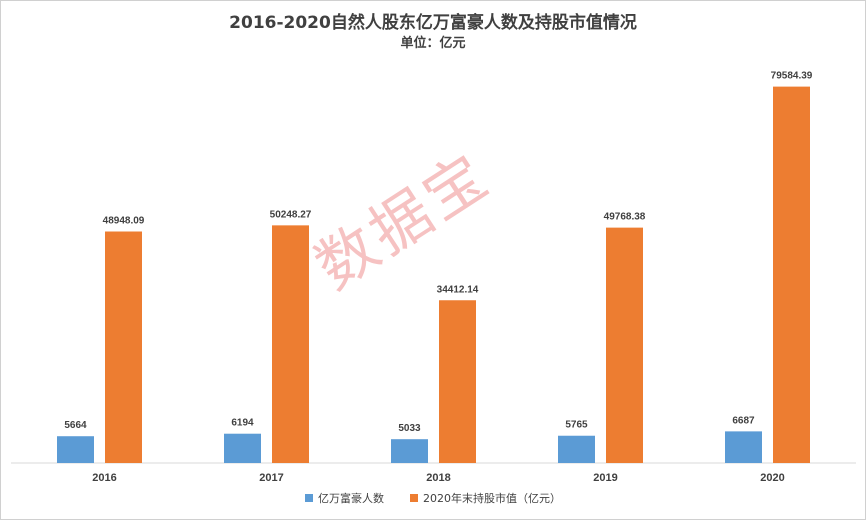  What do you see at coordinates (242, 448) in the screenshot?
I see `bar-people-2017` at bounding box center [242, 448].